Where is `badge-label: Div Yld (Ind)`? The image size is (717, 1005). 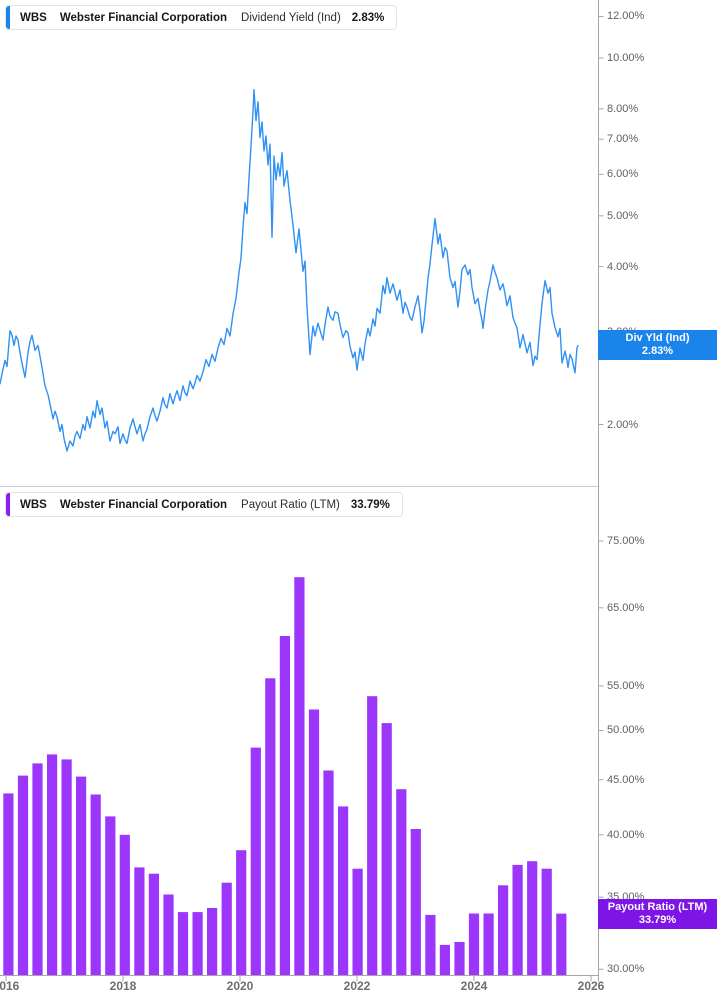
badge-label: Div Yld (Ind) is located at coordinates (657, 338).